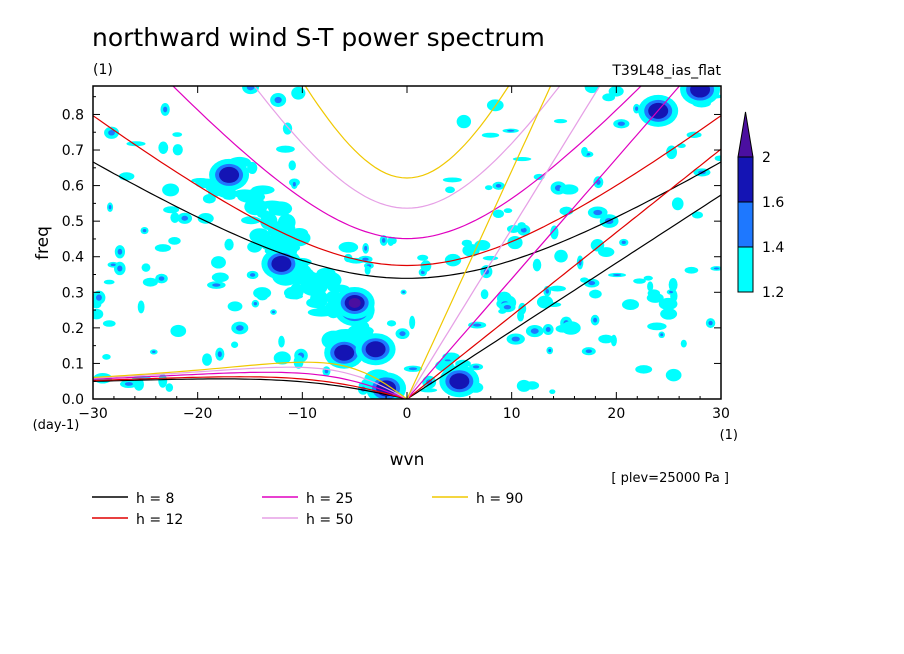 The width and height of the screenshot is (904, 654). I want to click on x-tick-label: −30, so click(93, 414).